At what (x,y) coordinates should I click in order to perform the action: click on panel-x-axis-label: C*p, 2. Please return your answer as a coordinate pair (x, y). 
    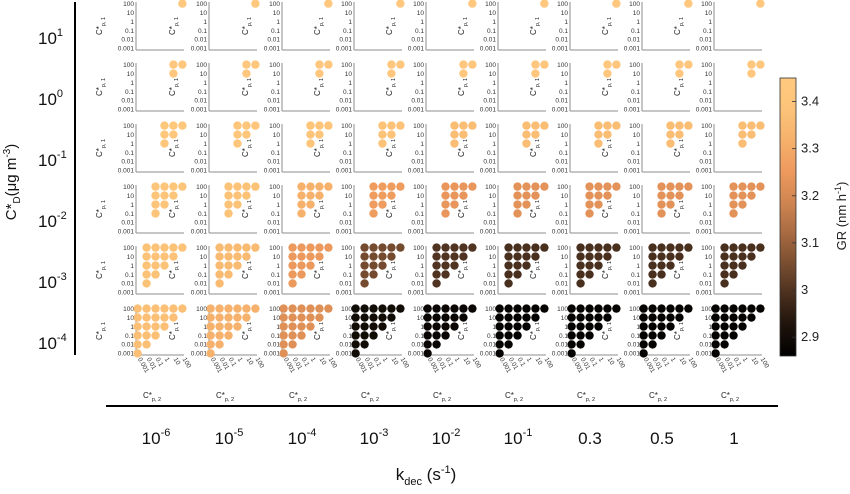
    Looking at the image, I should click on (152, 397).